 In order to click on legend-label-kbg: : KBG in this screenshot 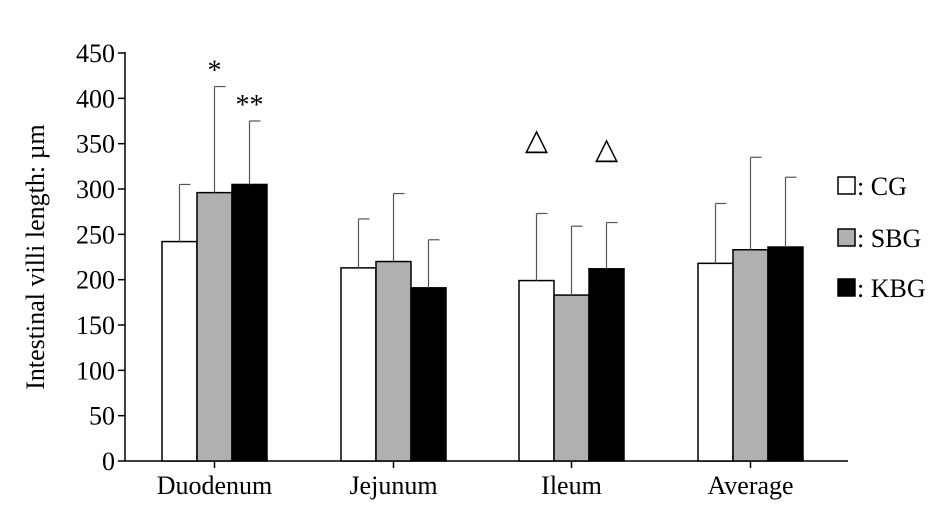, I will do `click(891, 288)`.